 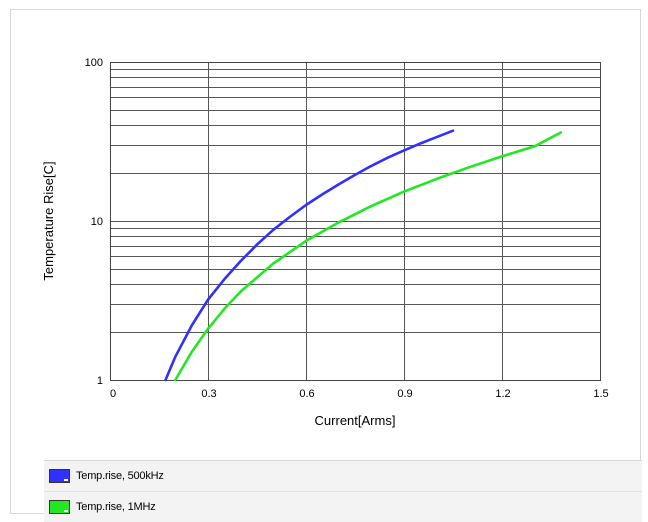 What do you see at coordinates (600, 394) in the screenshot?
I see `x-tick-label: 1.5` at bounding box center [600, 394].